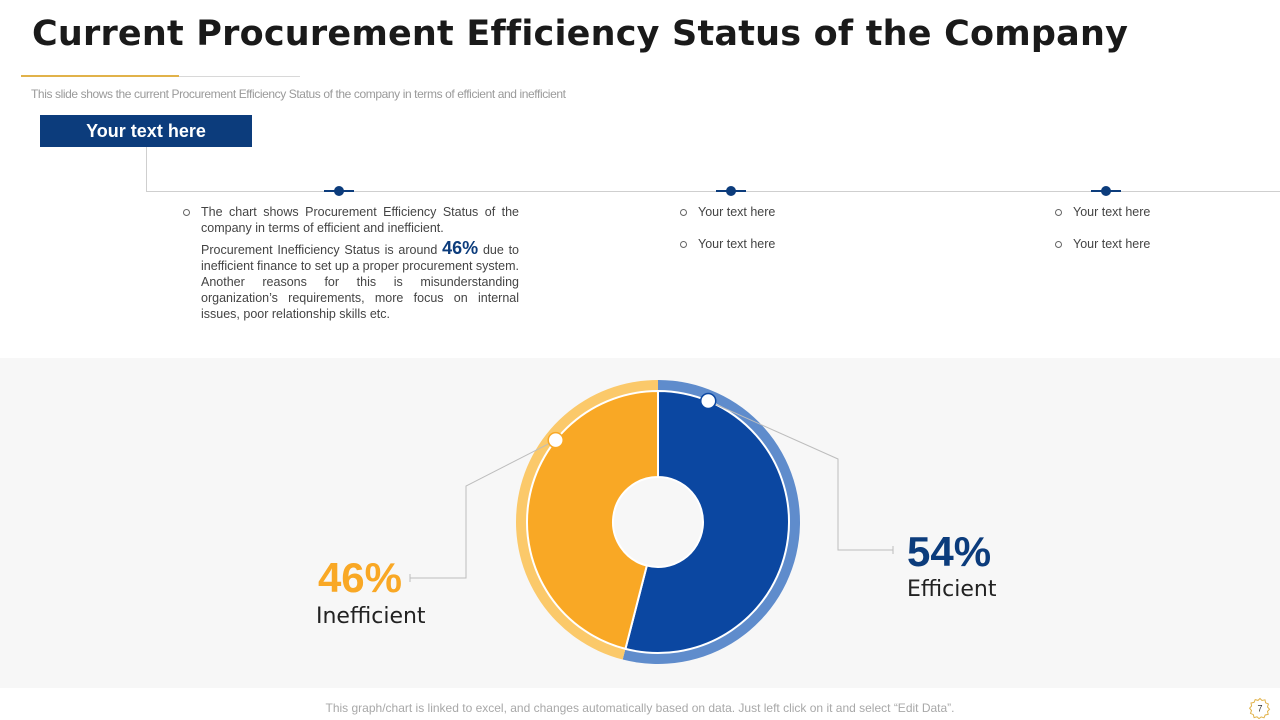 Image resolution: width=1280 pixels, height=720 pixels. What do you see at coordinates (800, 475) in the screenshot?
I see `leader-line-efficient` at bounding box center [800, 475].